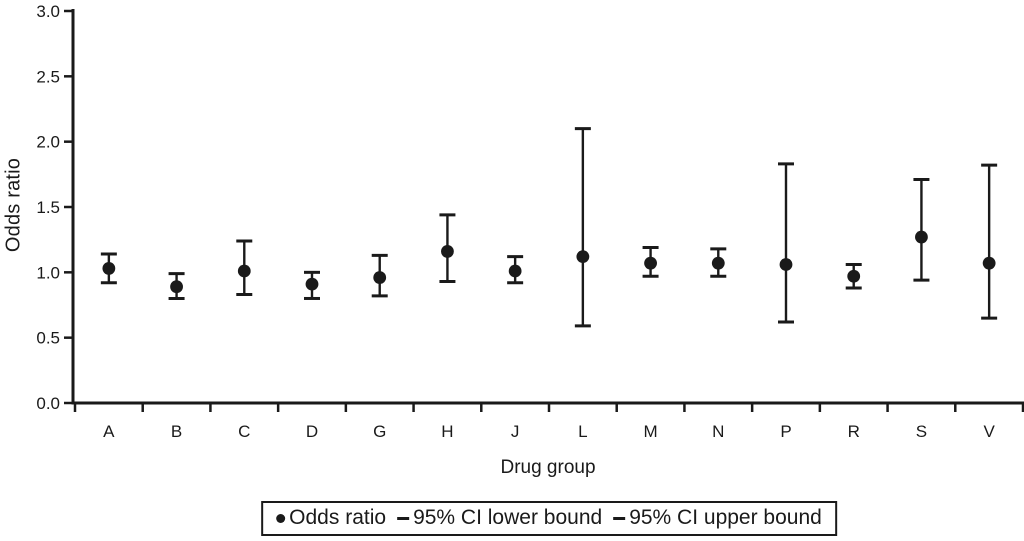  What do you see at coordinates (650, 431) in the screenshot?
I see `category-label: M` at bounding box center [650, 431].